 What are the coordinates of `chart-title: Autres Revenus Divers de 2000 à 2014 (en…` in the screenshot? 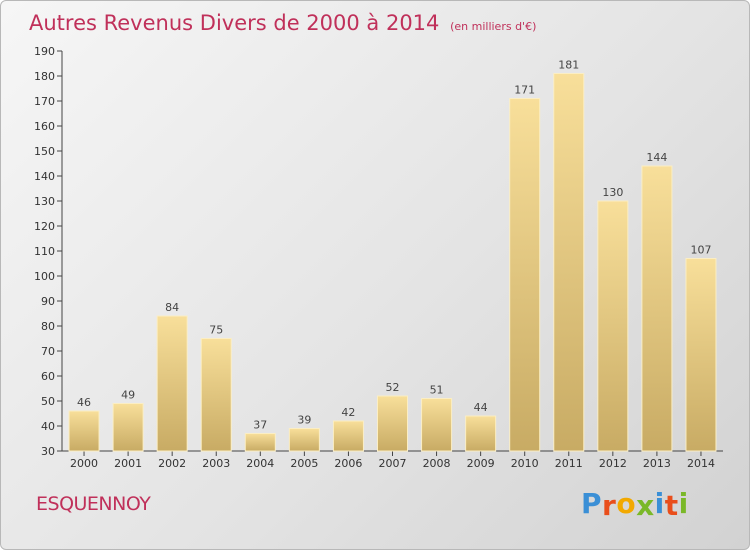 It's located at (282, 23).